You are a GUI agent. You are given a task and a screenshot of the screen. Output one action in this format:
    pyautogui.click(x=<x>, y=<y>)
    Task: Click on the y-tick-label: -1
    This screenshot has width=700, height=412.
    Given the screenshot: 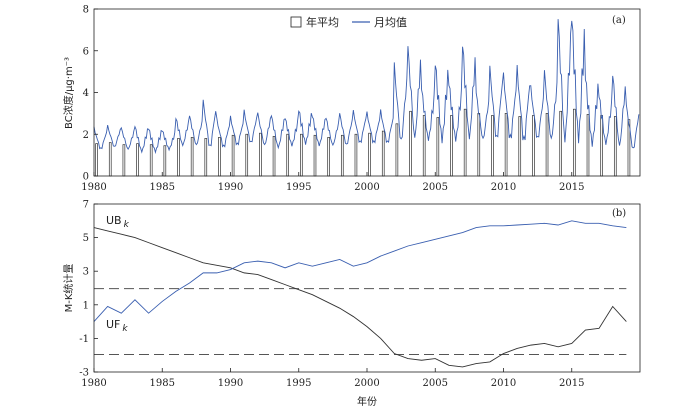 What is the action you would take?
    pyautogui.click(x=84, y=339)
    